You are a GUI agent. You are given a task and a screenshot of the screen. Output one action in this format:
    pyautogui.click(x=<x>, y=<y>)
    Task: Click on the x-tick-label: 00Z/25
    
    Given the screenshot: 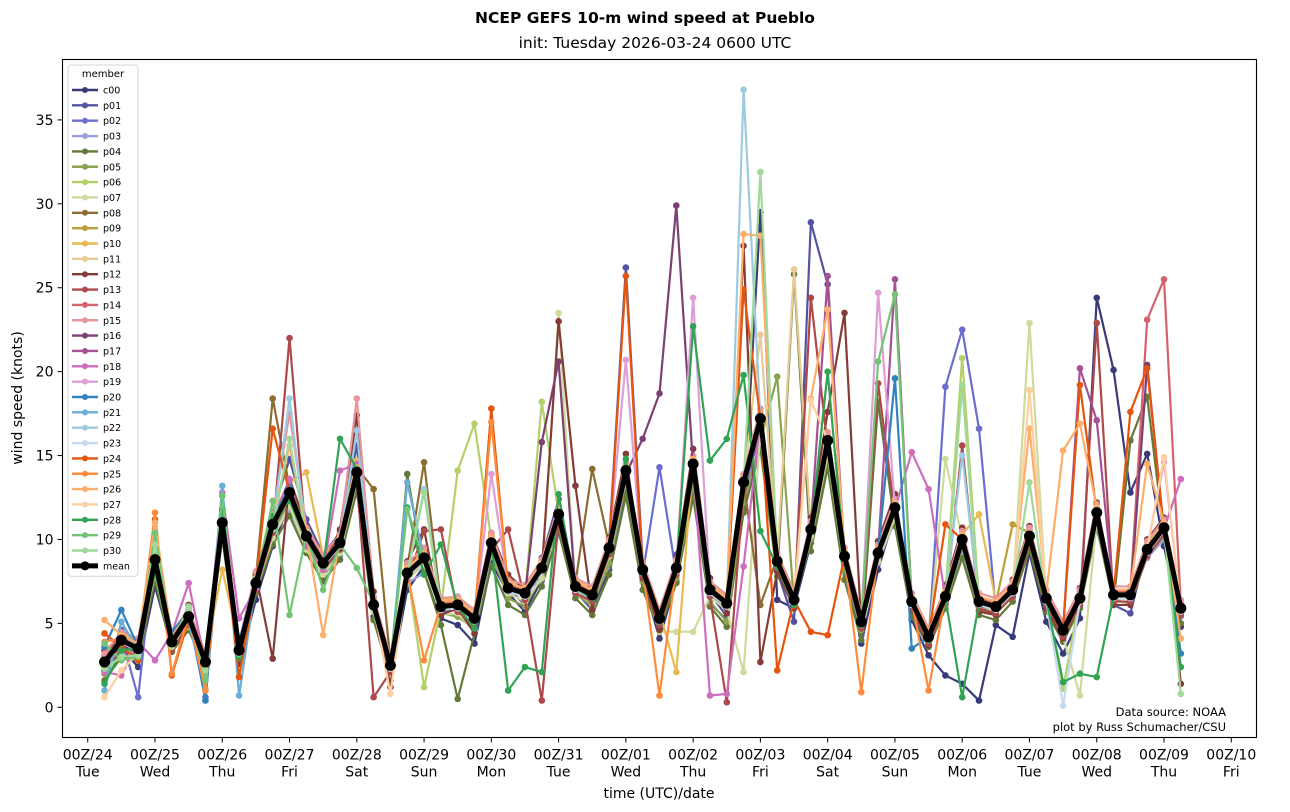 What is the action you would take?
    pyautogui.click(x=155, y=756)
    